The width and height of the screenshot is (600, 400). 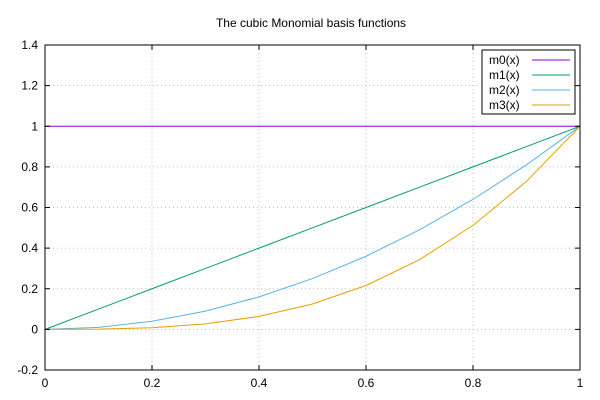 I want to click on x-tick-label: 0.4, so click(x=259, y=383).